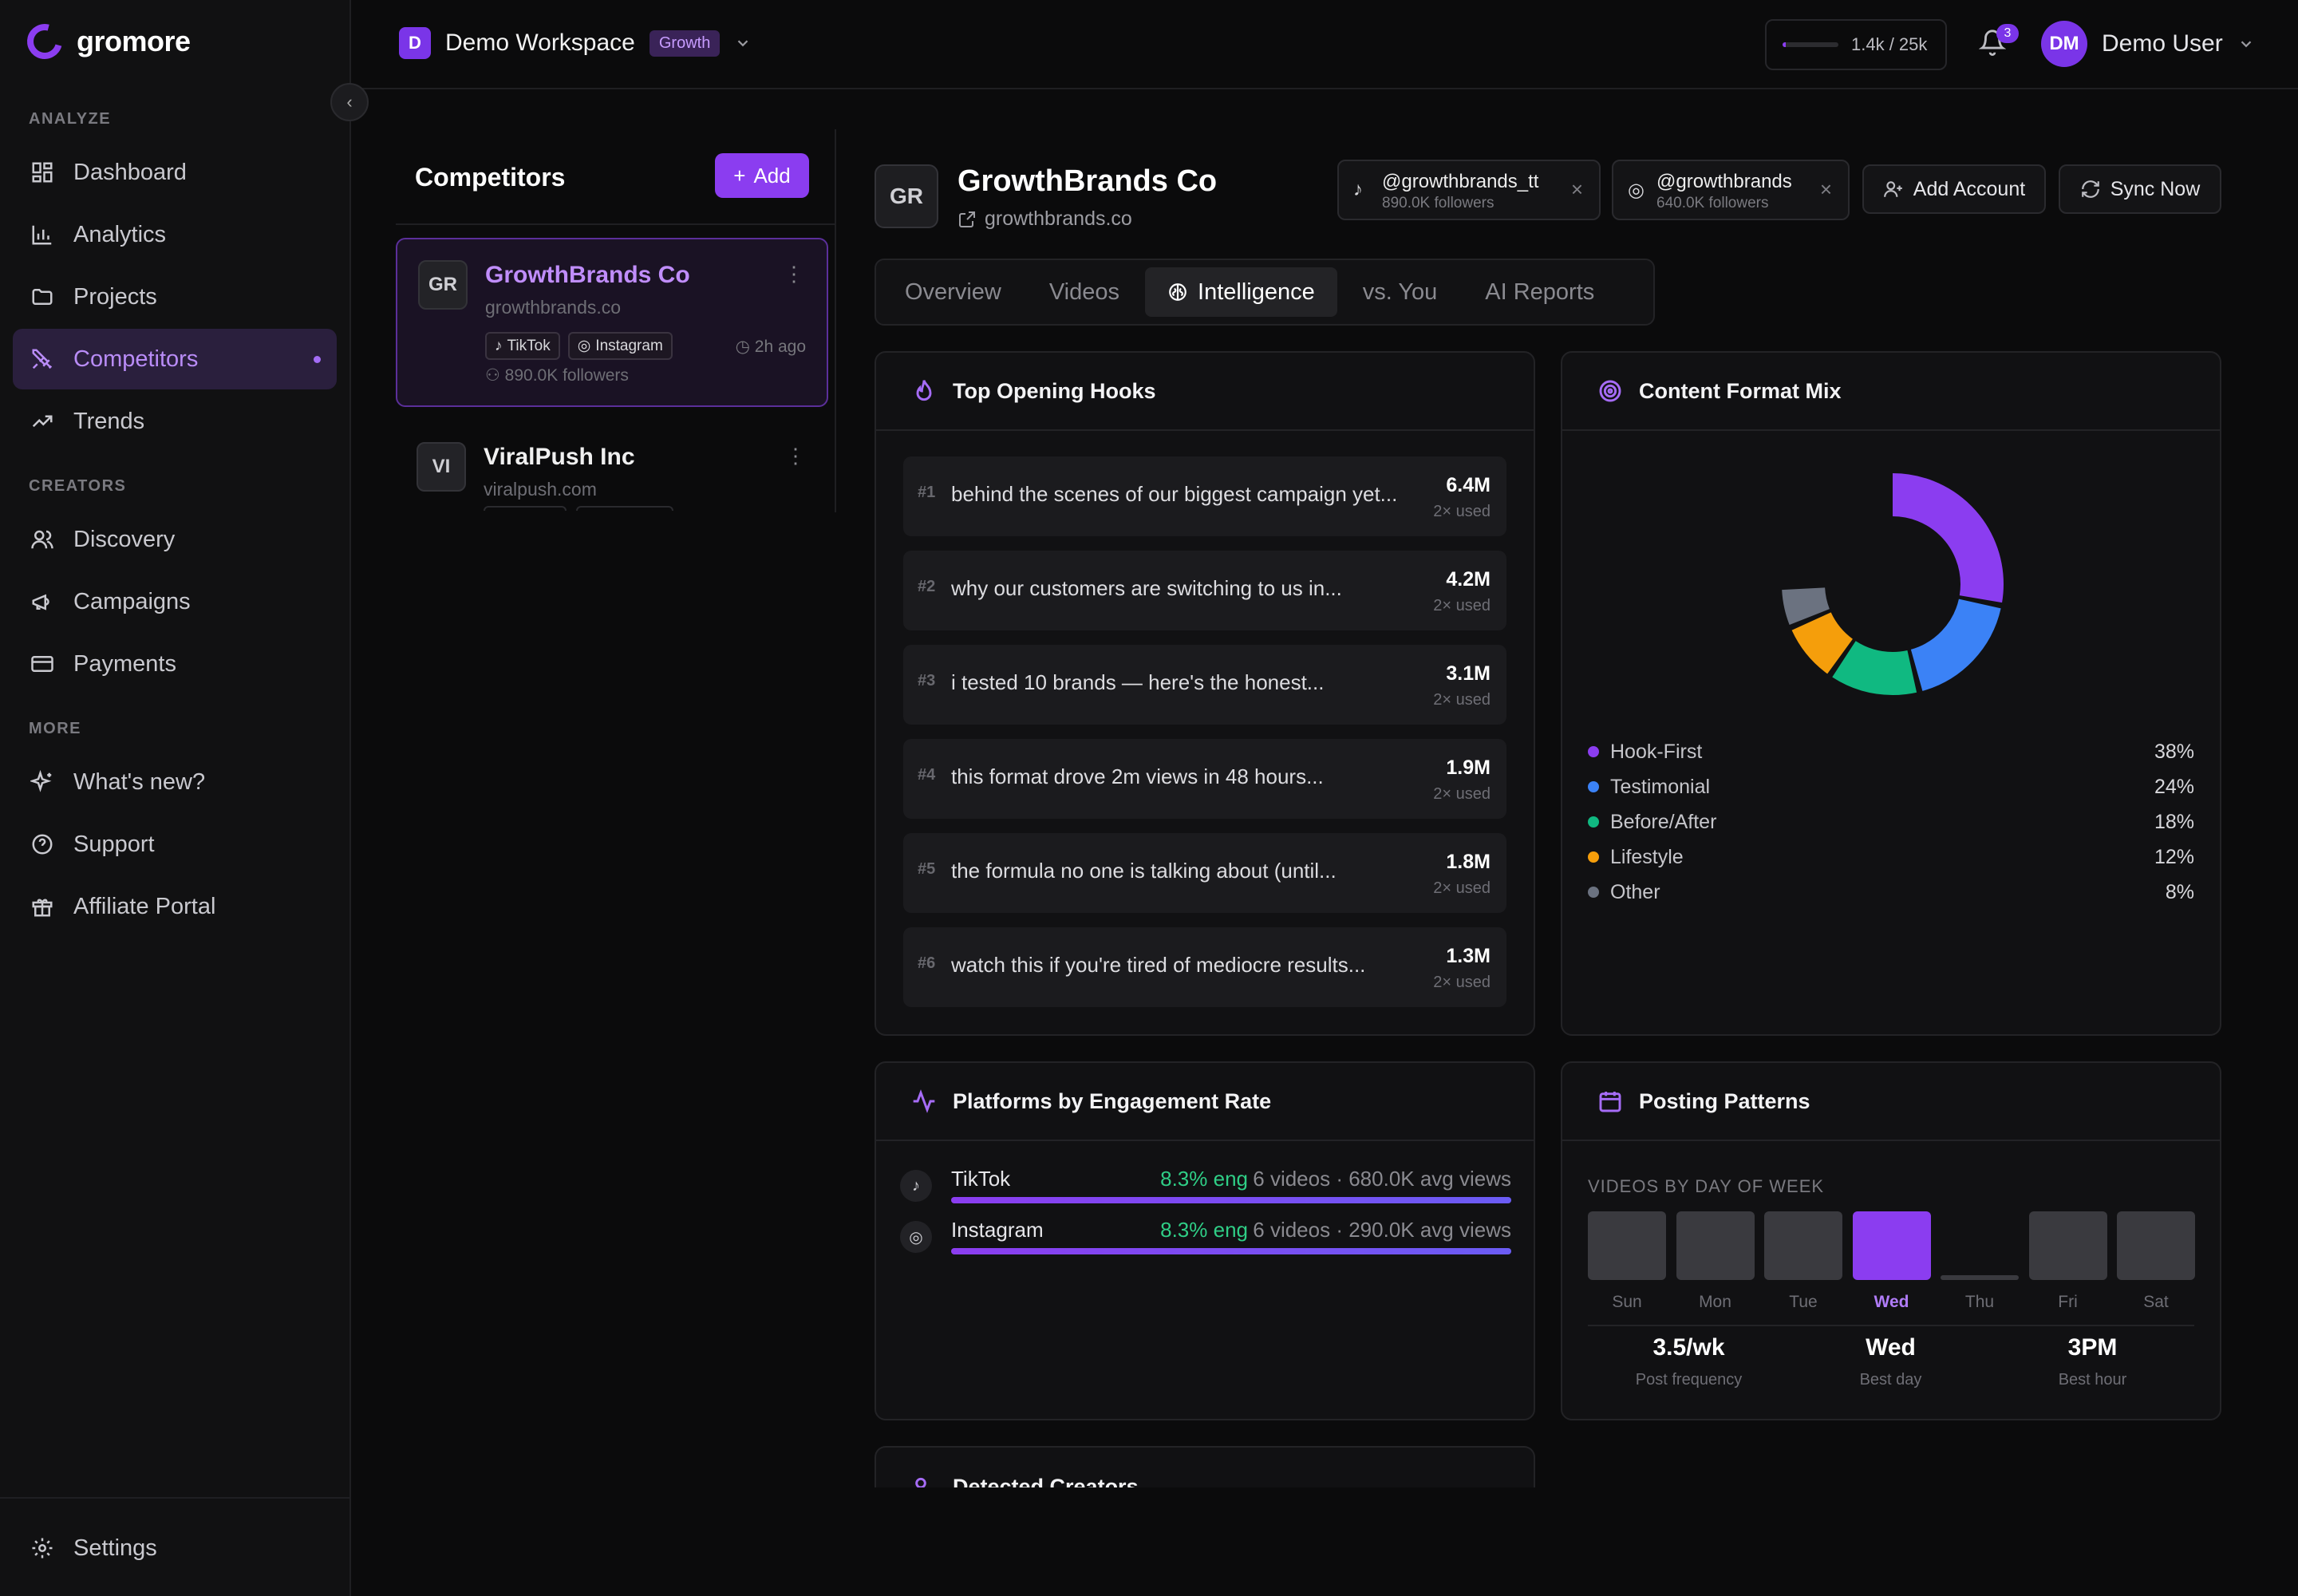 This screenshot has height=1596, width=2298. I want to click on sidebar-item-label: Settings, so click(115, 1548).